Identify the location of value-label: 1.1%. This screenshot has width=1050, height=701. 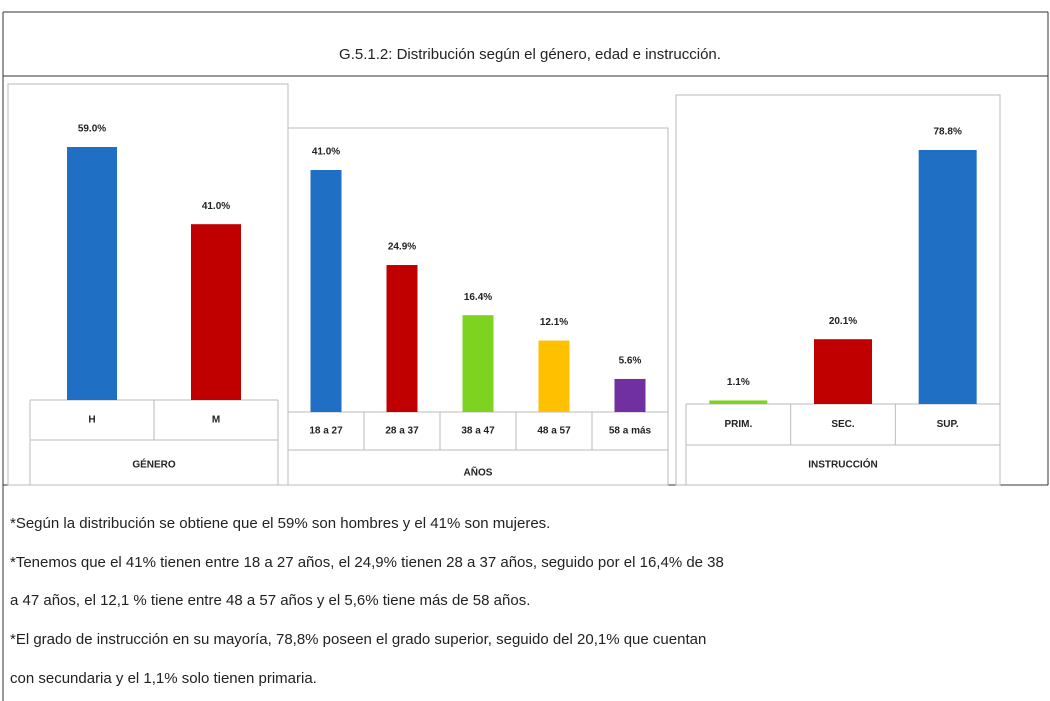
(738, 382).